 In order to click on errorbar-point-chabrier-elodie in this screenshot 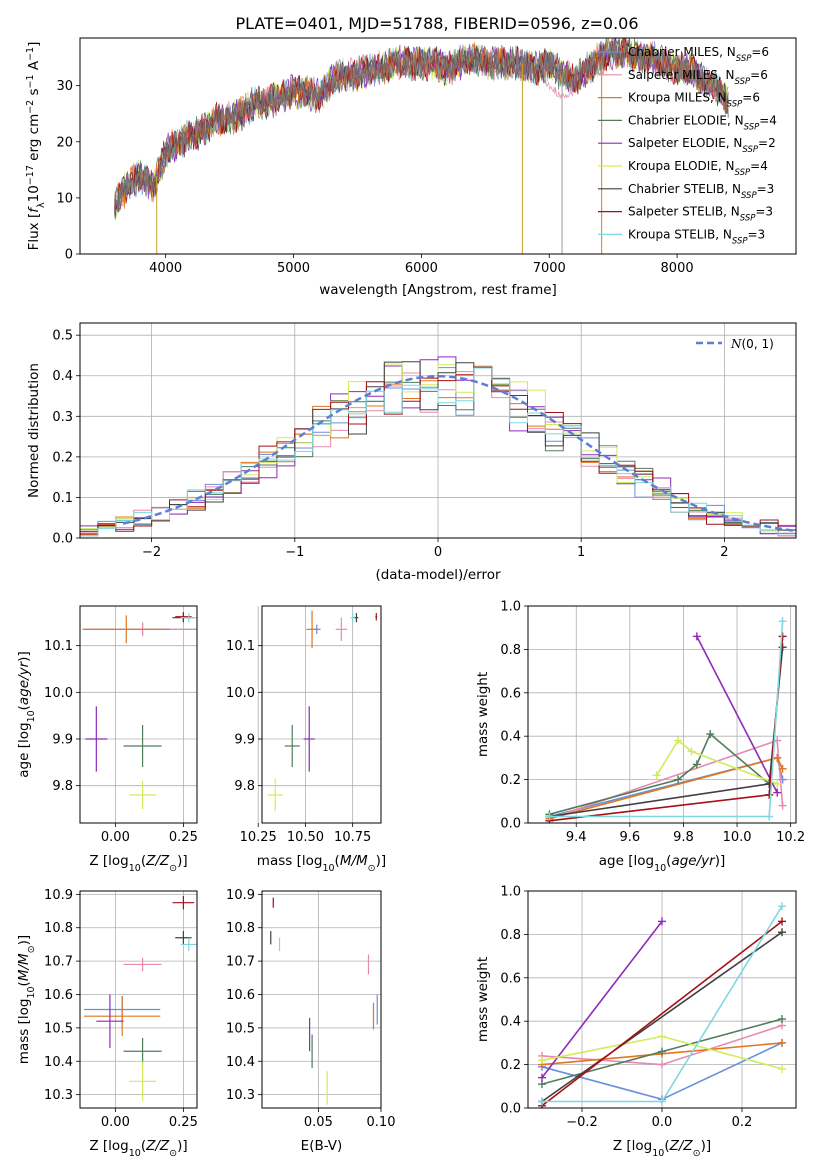, I will do `click(292, 746)`.